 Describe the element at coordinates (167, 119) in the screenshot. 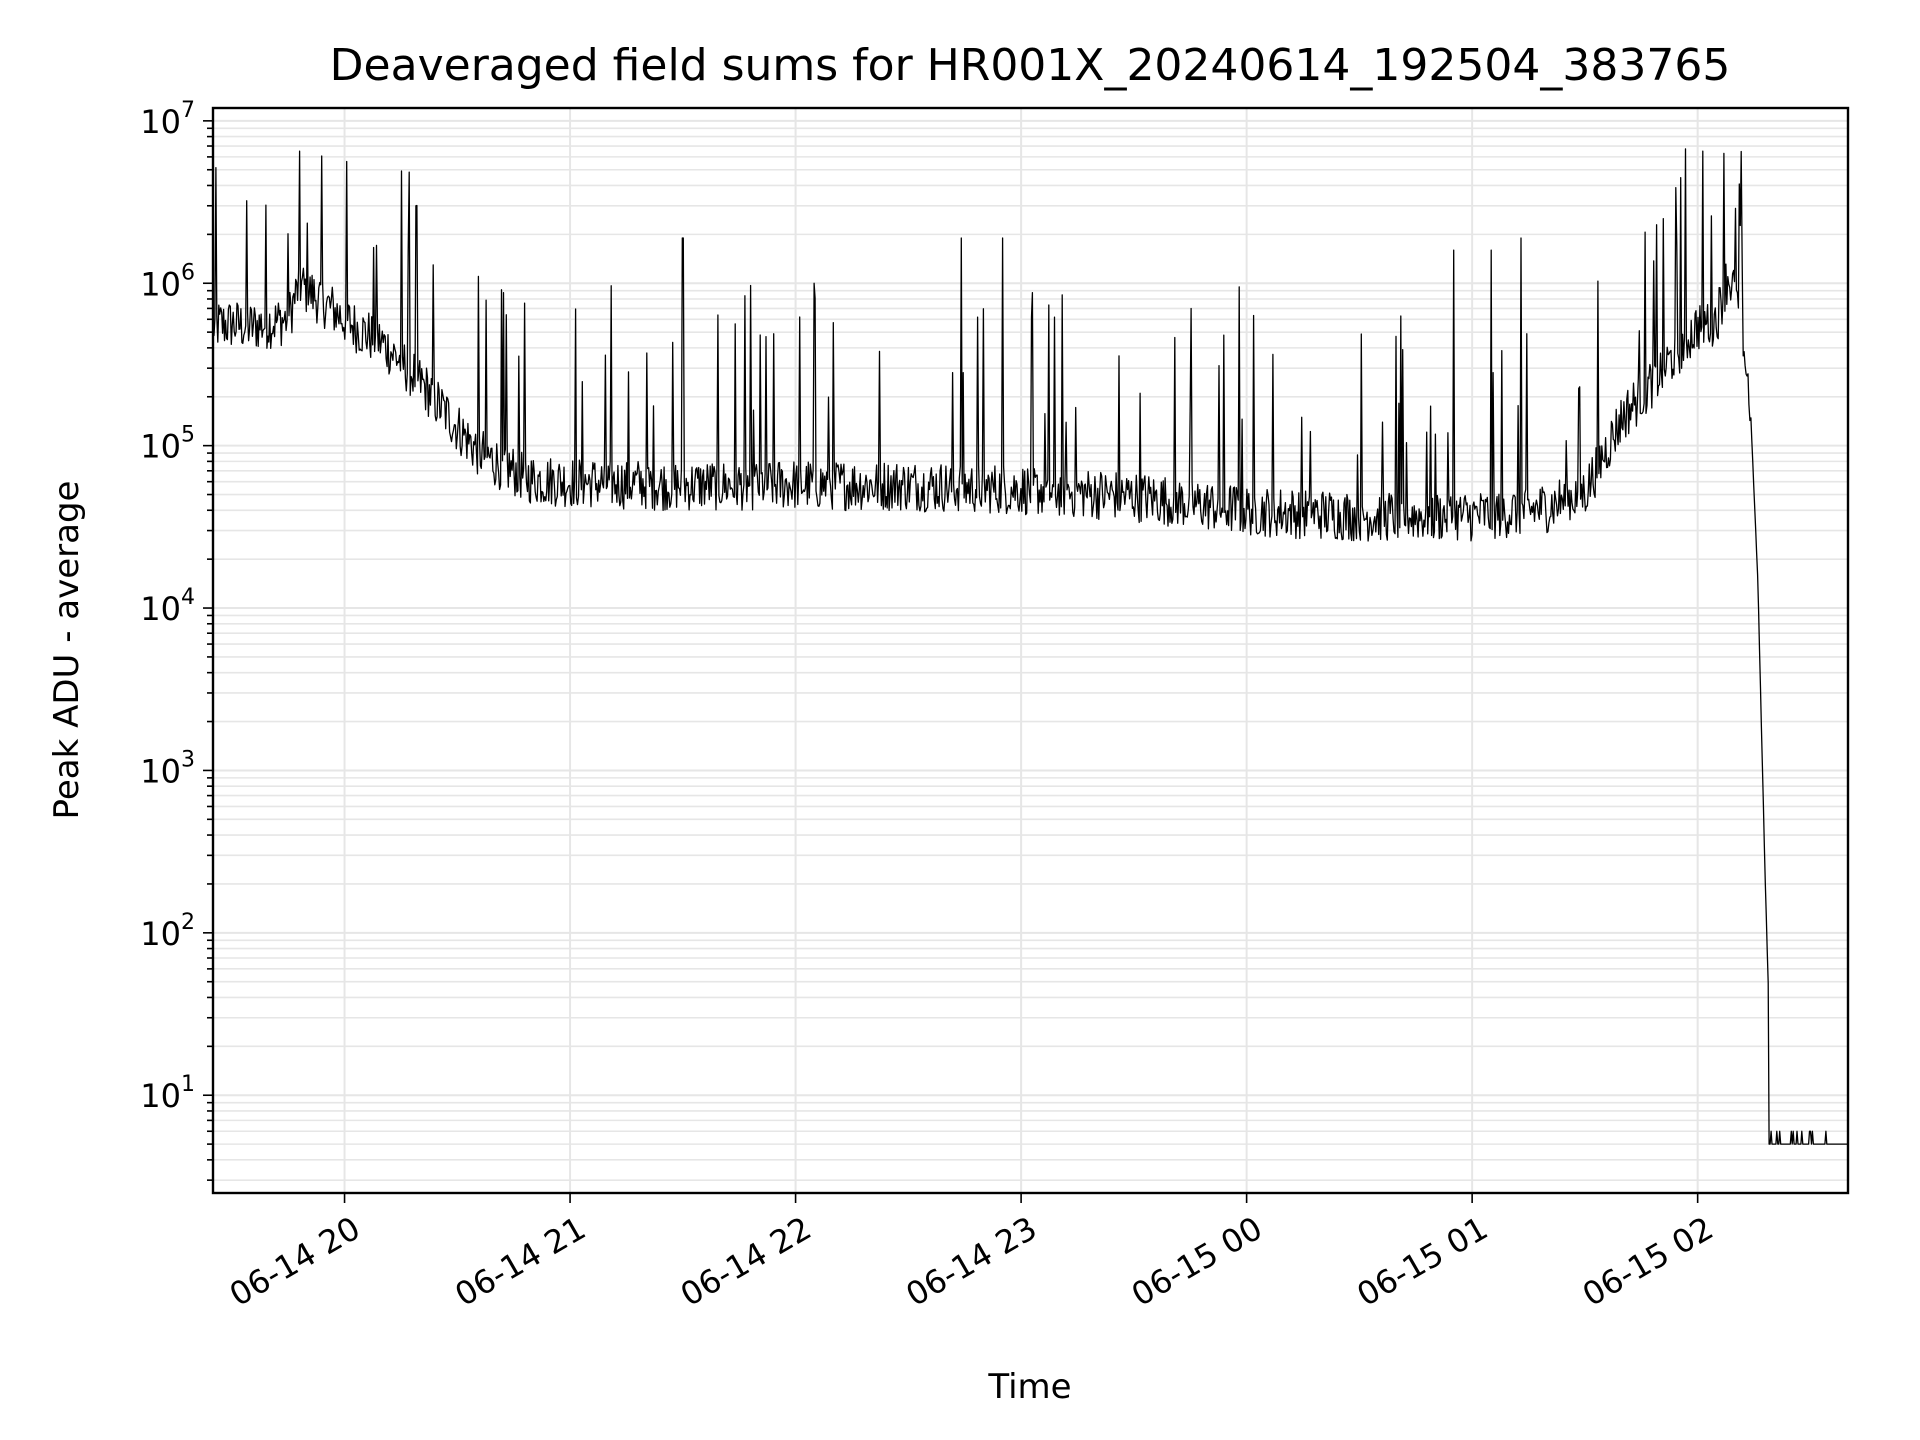

I see `y-tick-label: 10⁷` at that location.